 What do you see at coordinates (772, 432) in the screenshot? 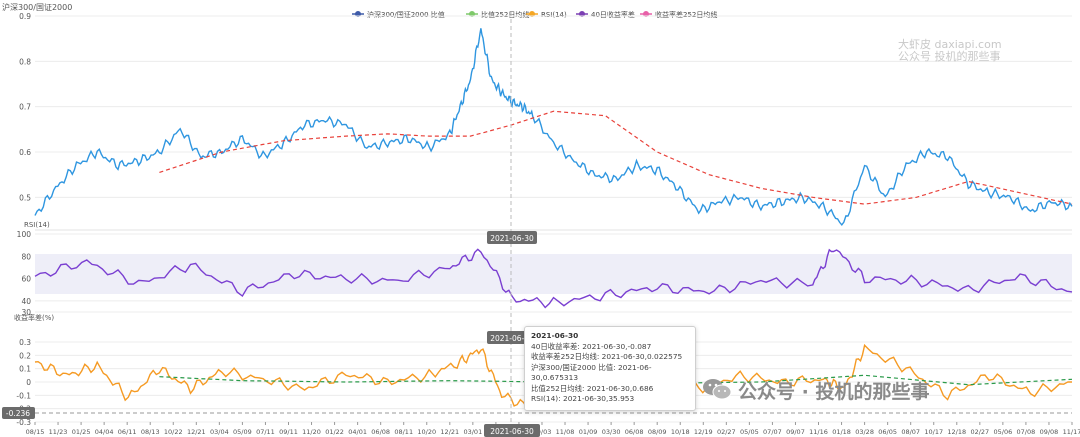
I see `x-tick-label: 07/07` at bounding box center [772, 432].